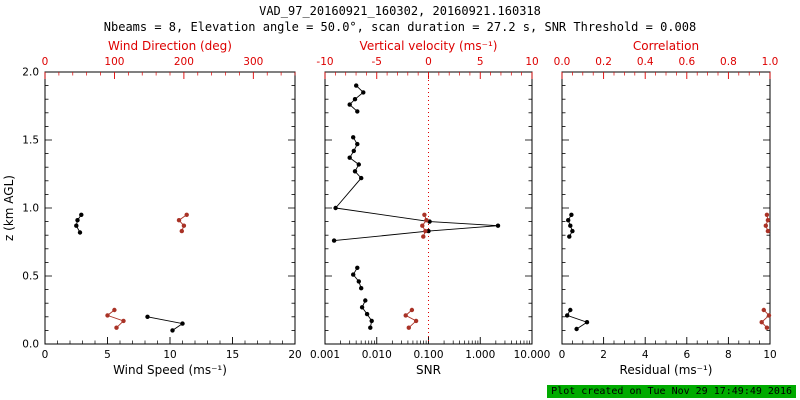 The width and height of the screenshot is (800, 400). What do you see at coordinates (480, 62) in the screenshot?
I see `top-tick-label: 5` at bounding box center [480, 62].